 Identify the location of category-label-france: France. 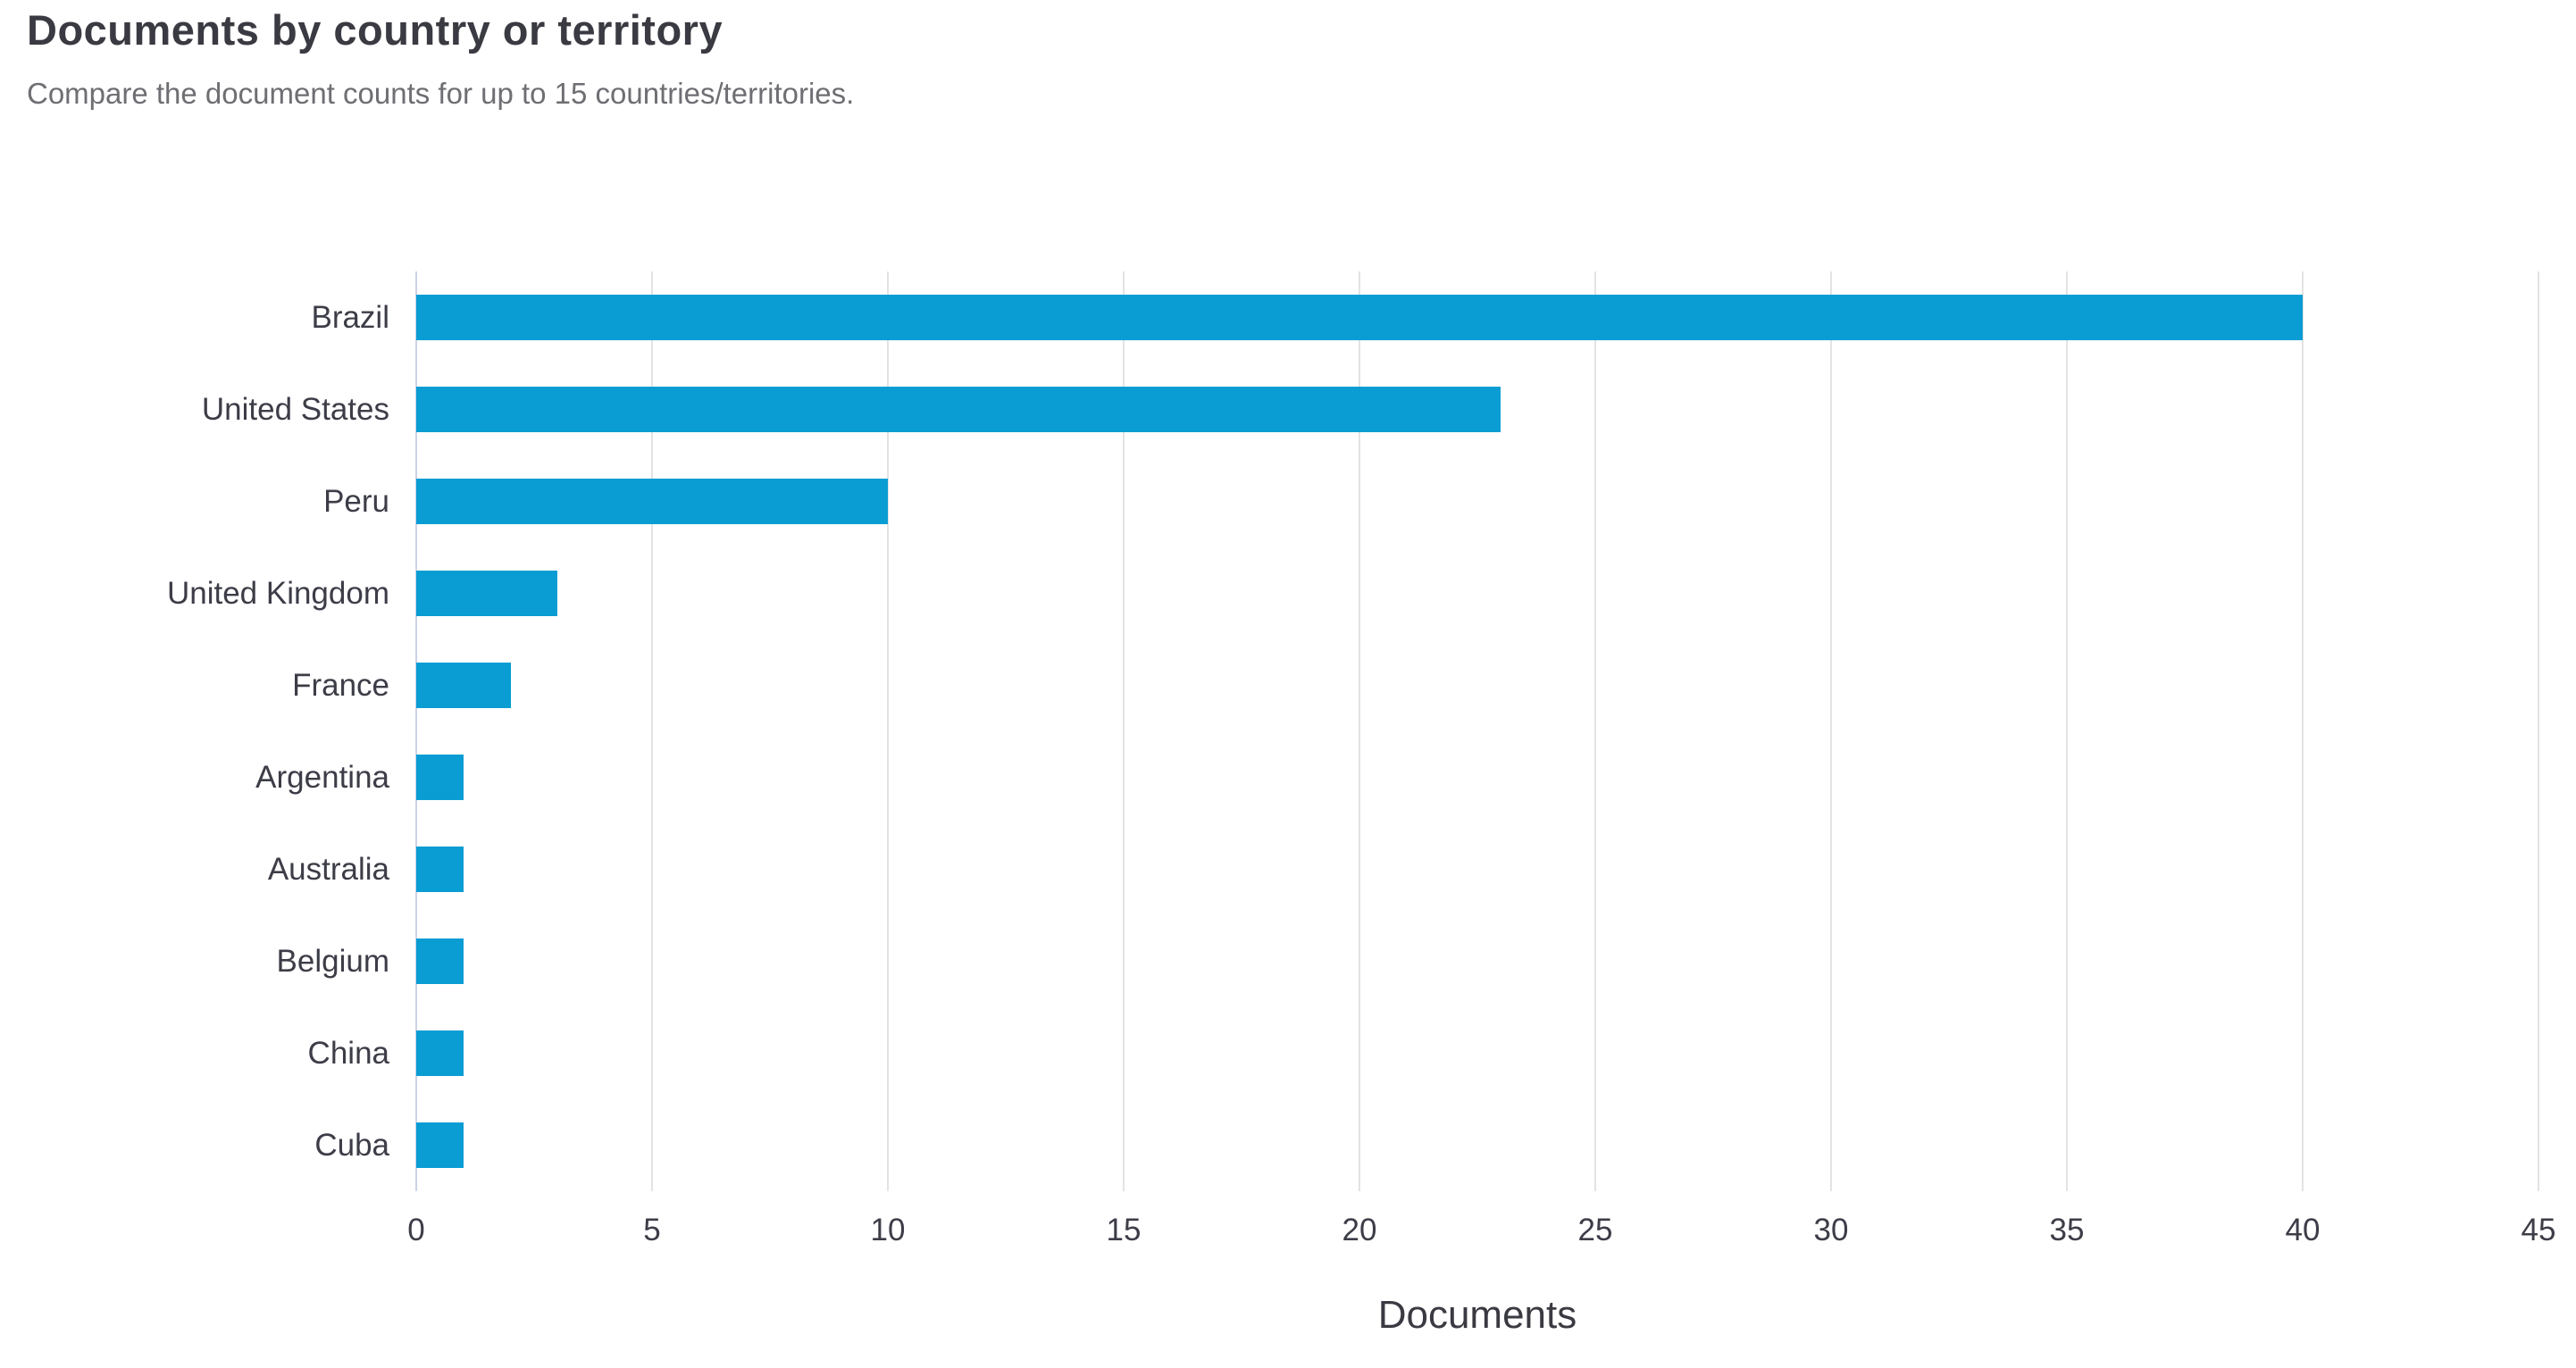
(341, 685).